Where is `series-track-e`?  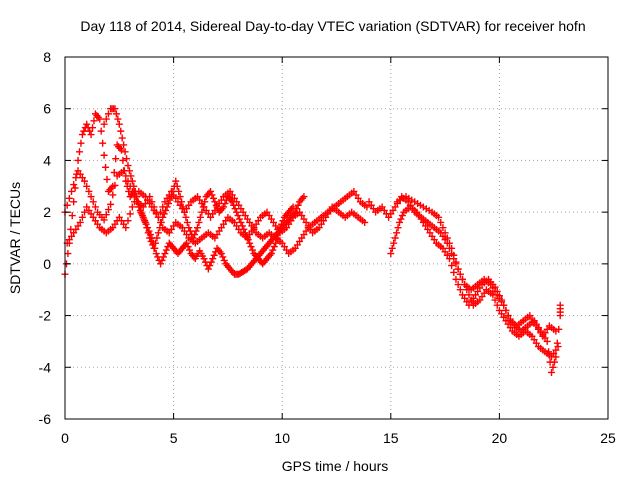
series-track-e is located at coordinates (463, 277).